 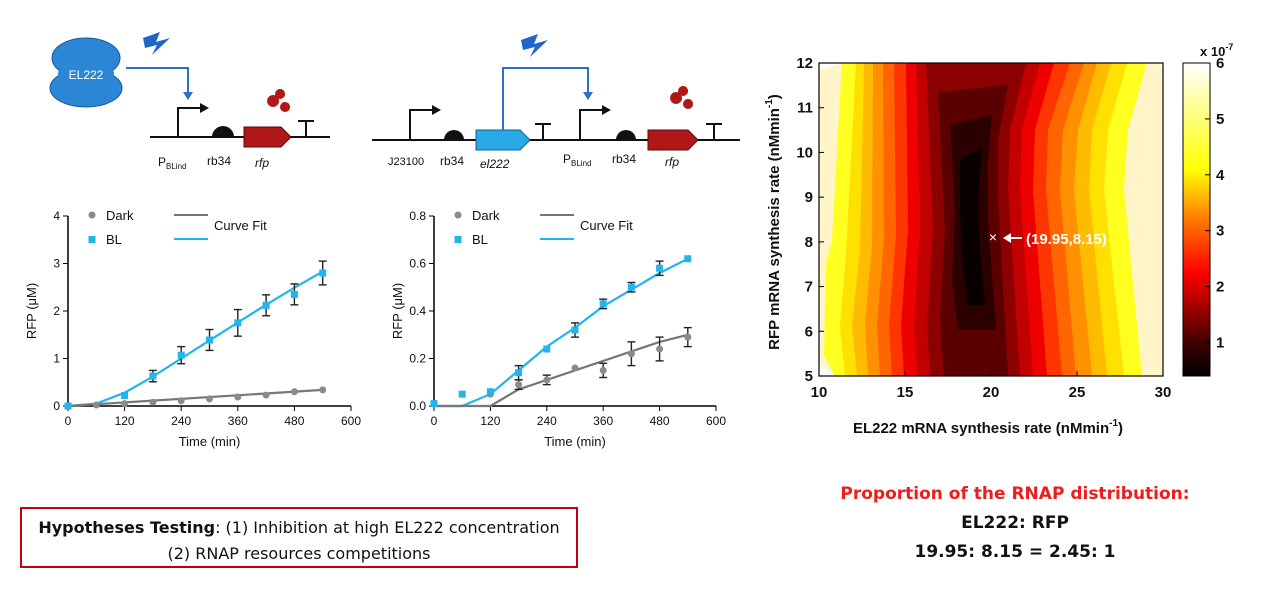 I want to click on el222-protein-icon: EL222, so click(x=86, y=72).